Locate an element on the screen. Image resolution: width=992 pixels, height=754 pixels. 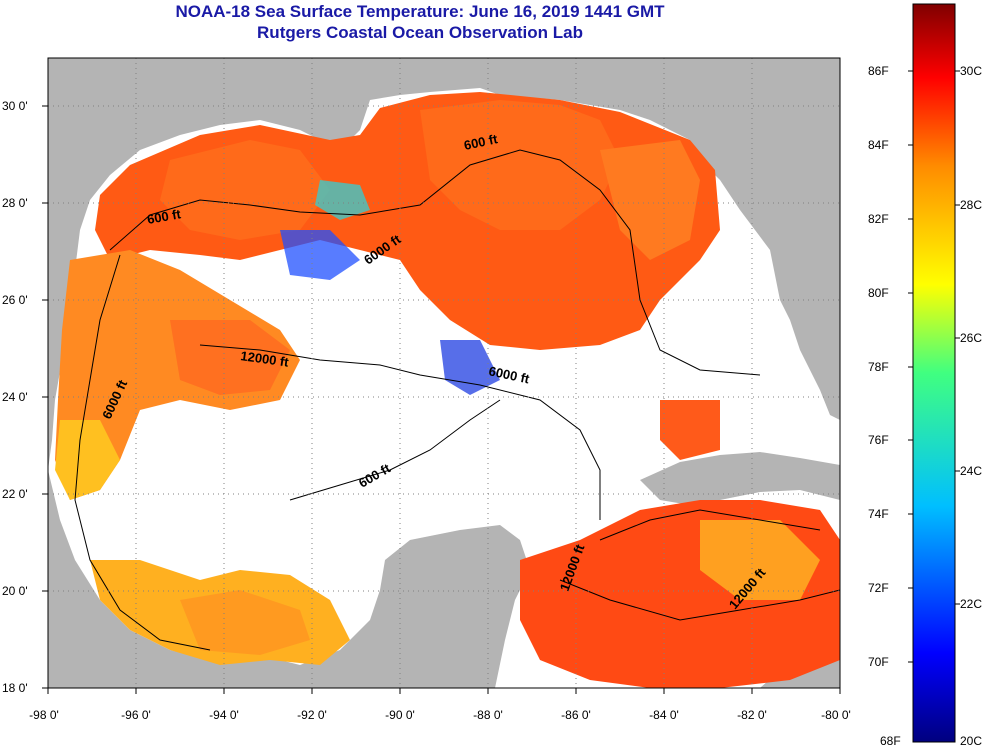
lat-tick-label: 18 0' is located at coordinates (15, 688).